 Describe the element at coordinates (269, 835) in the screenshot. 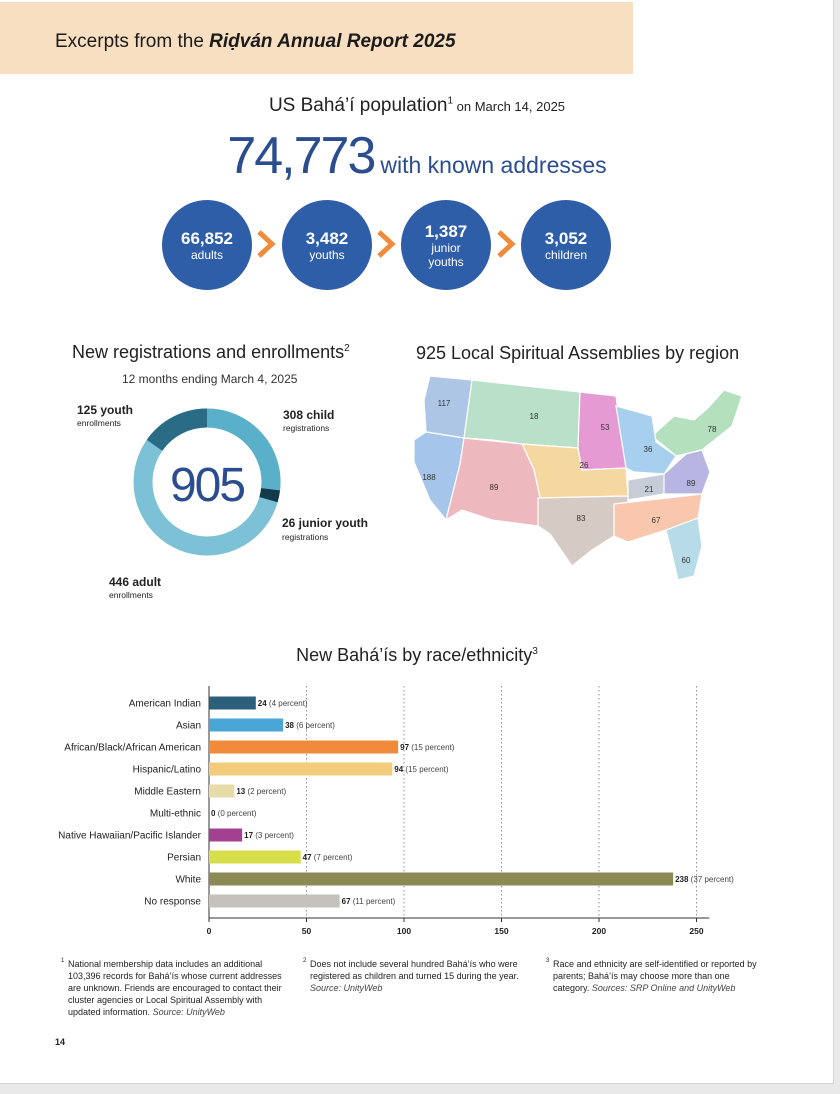

I see `bar-value-label: 17 (3 percent)` at that location.